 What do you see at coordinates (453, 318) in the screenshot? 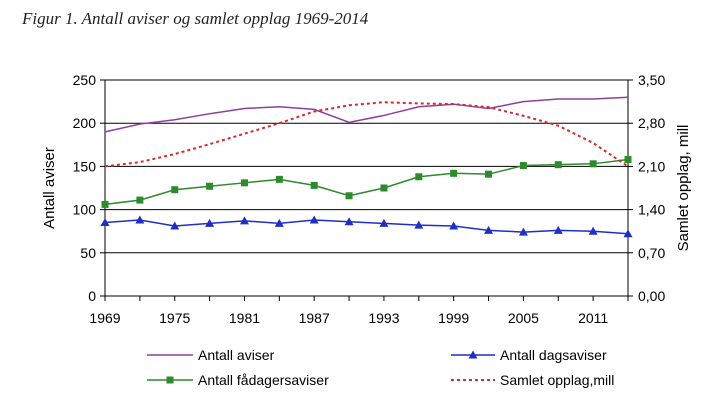
I see `x-tick-label: 1999` at bounding box center [453, 318].